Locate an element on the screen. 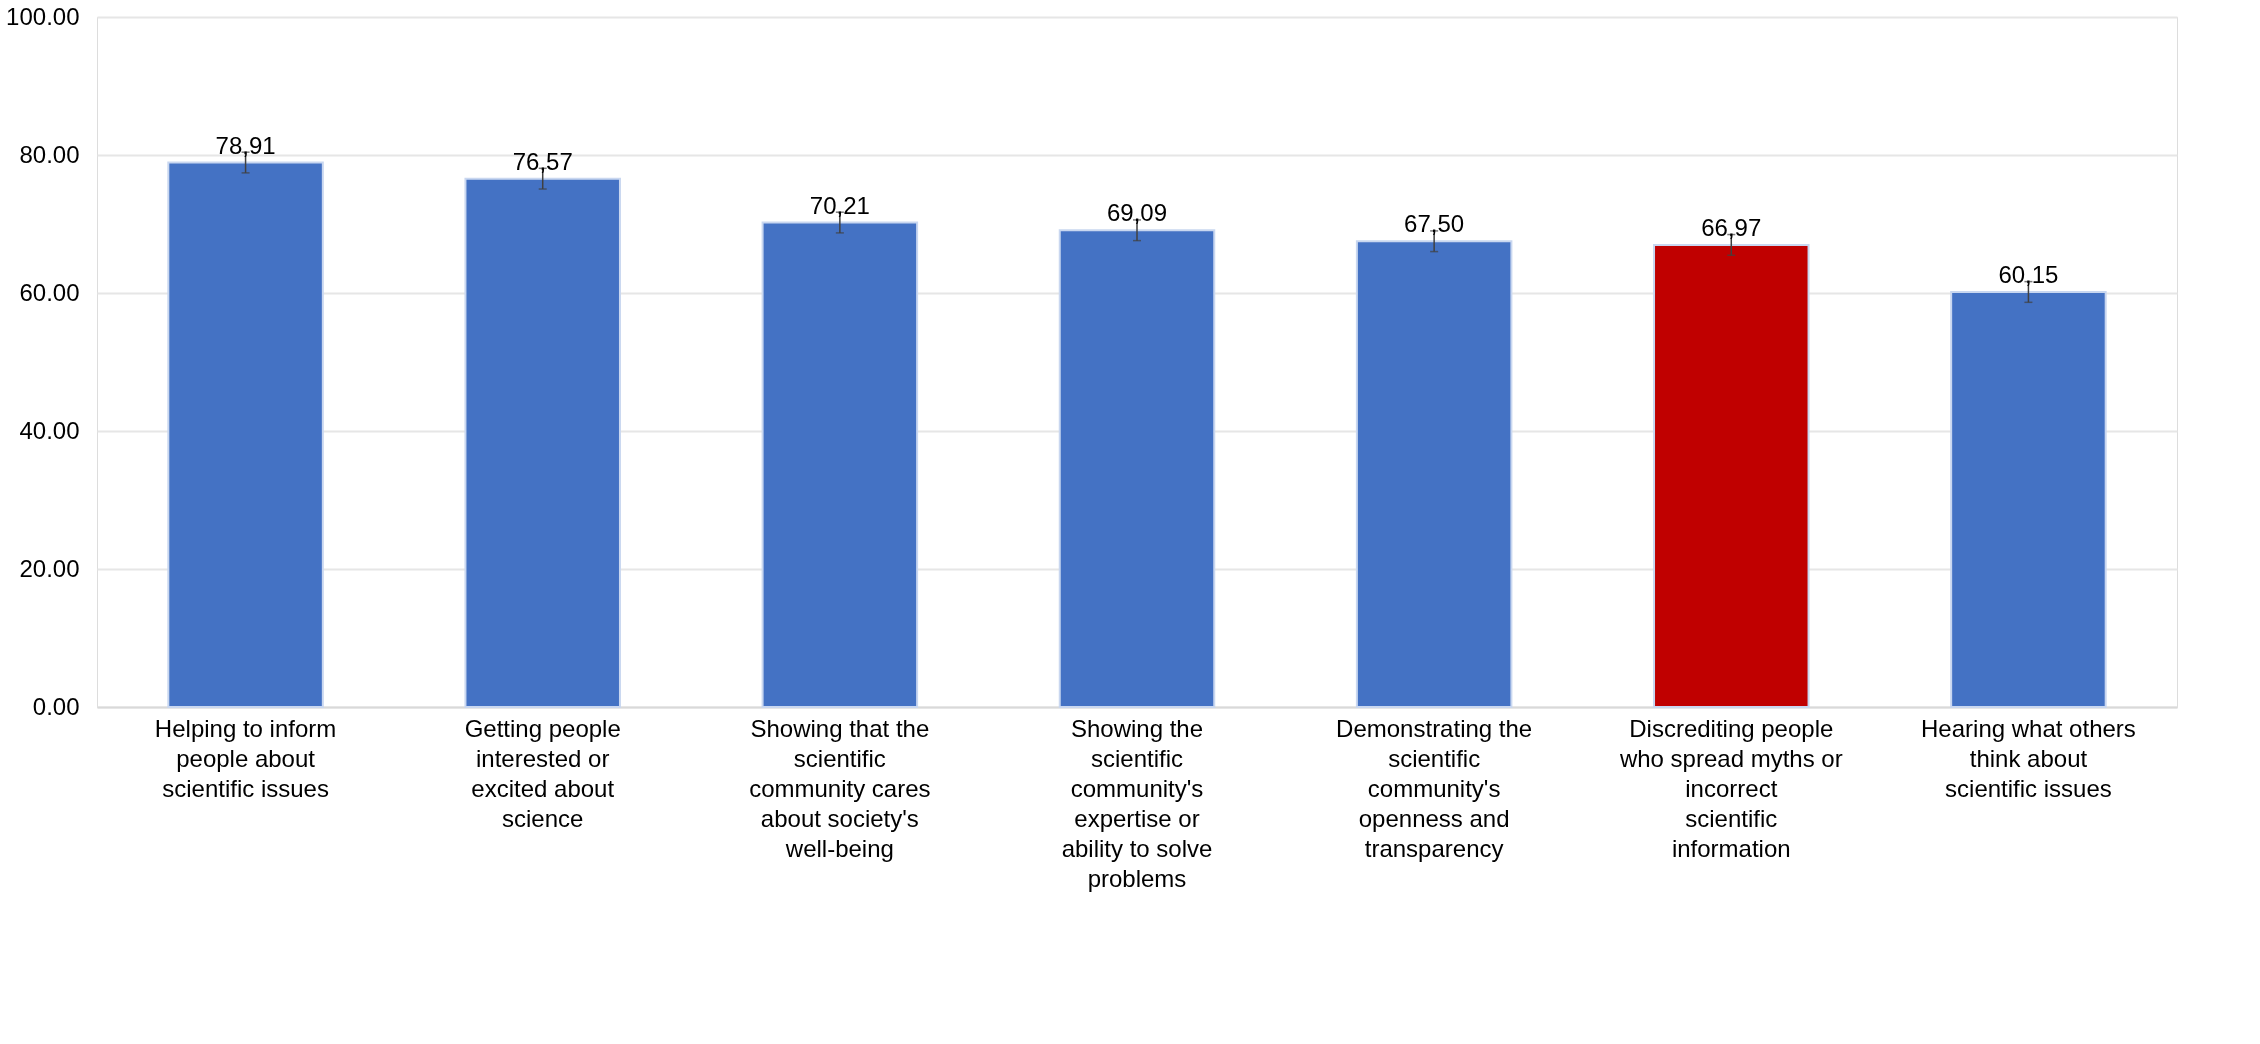 The image size is (2260, 1044). data-label: 70,21 is located at coordinates (839, 205).